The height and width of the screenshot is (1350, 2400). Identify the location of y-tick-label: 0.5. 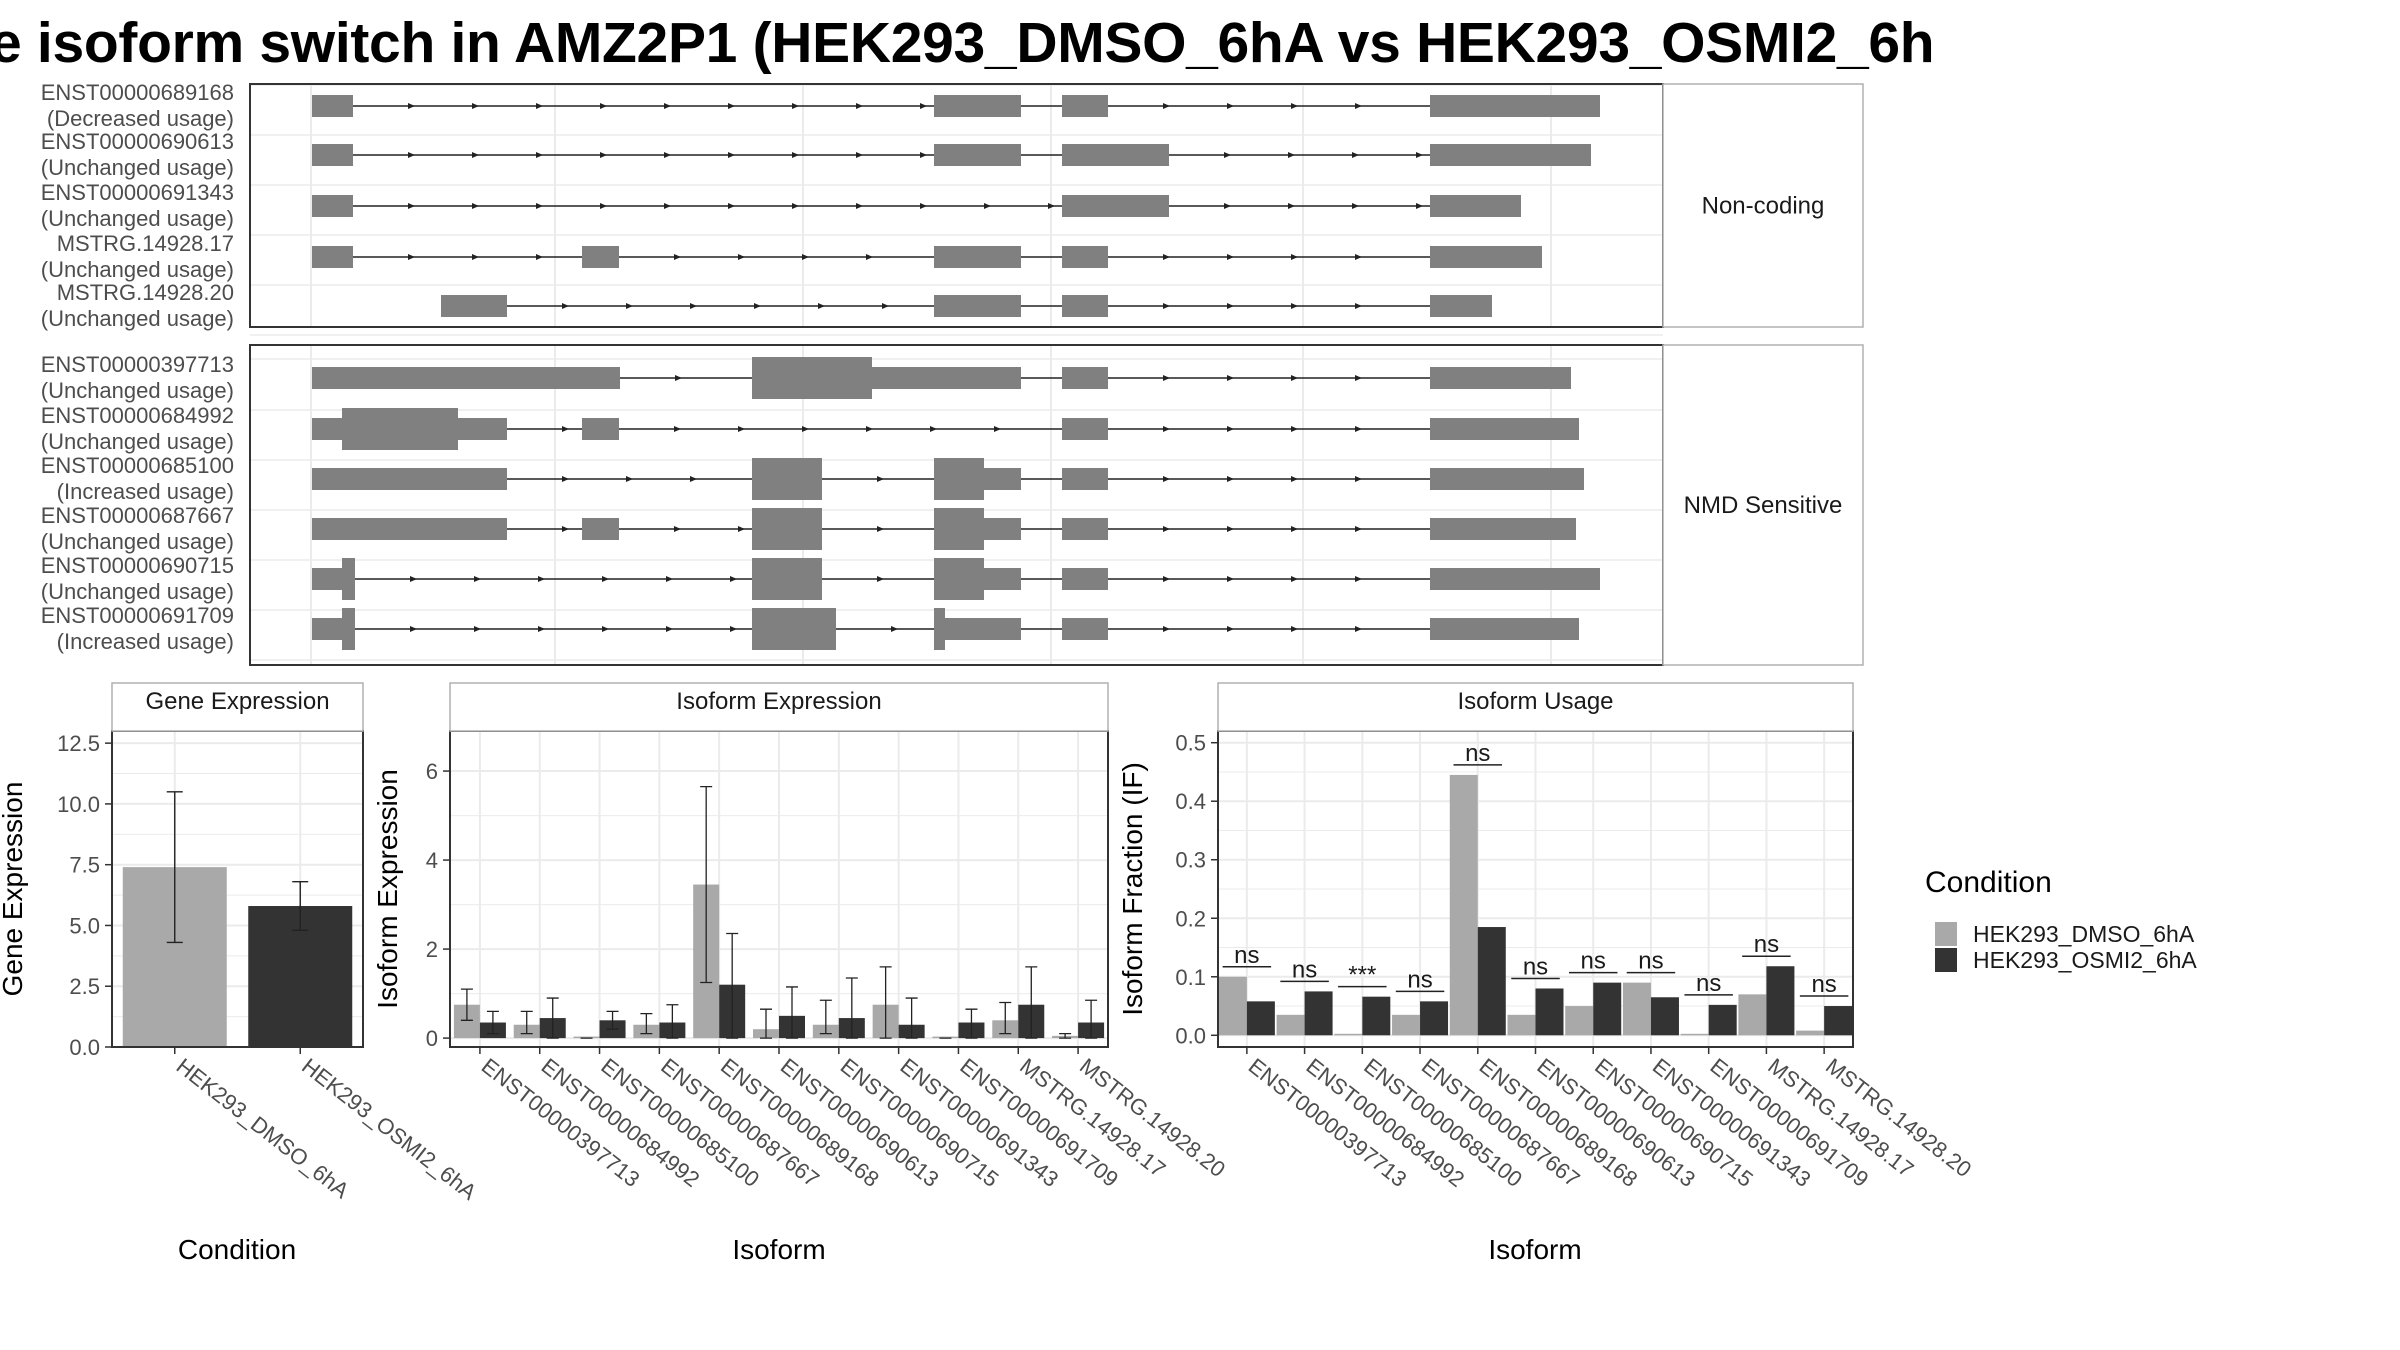
(1190, 743).